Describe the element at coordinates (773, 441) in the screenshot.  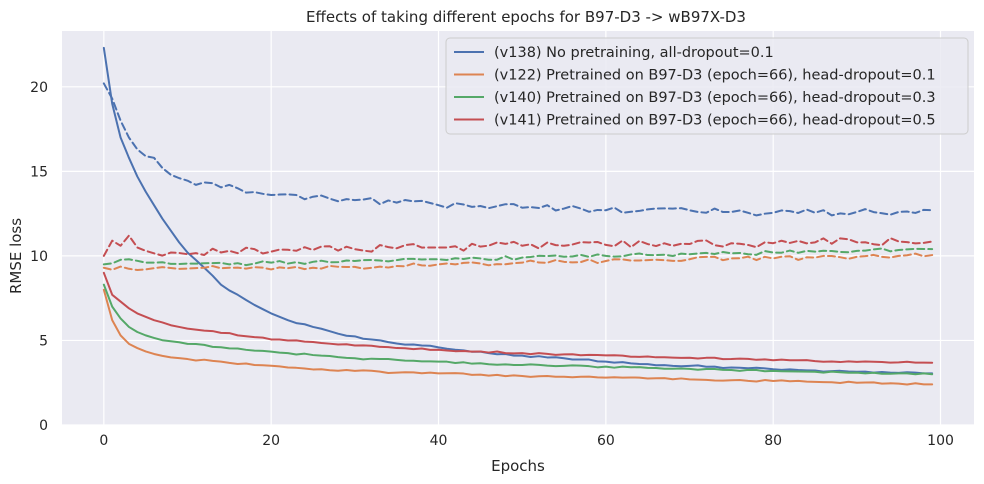
I see `x-tick-label: 80` at that location.